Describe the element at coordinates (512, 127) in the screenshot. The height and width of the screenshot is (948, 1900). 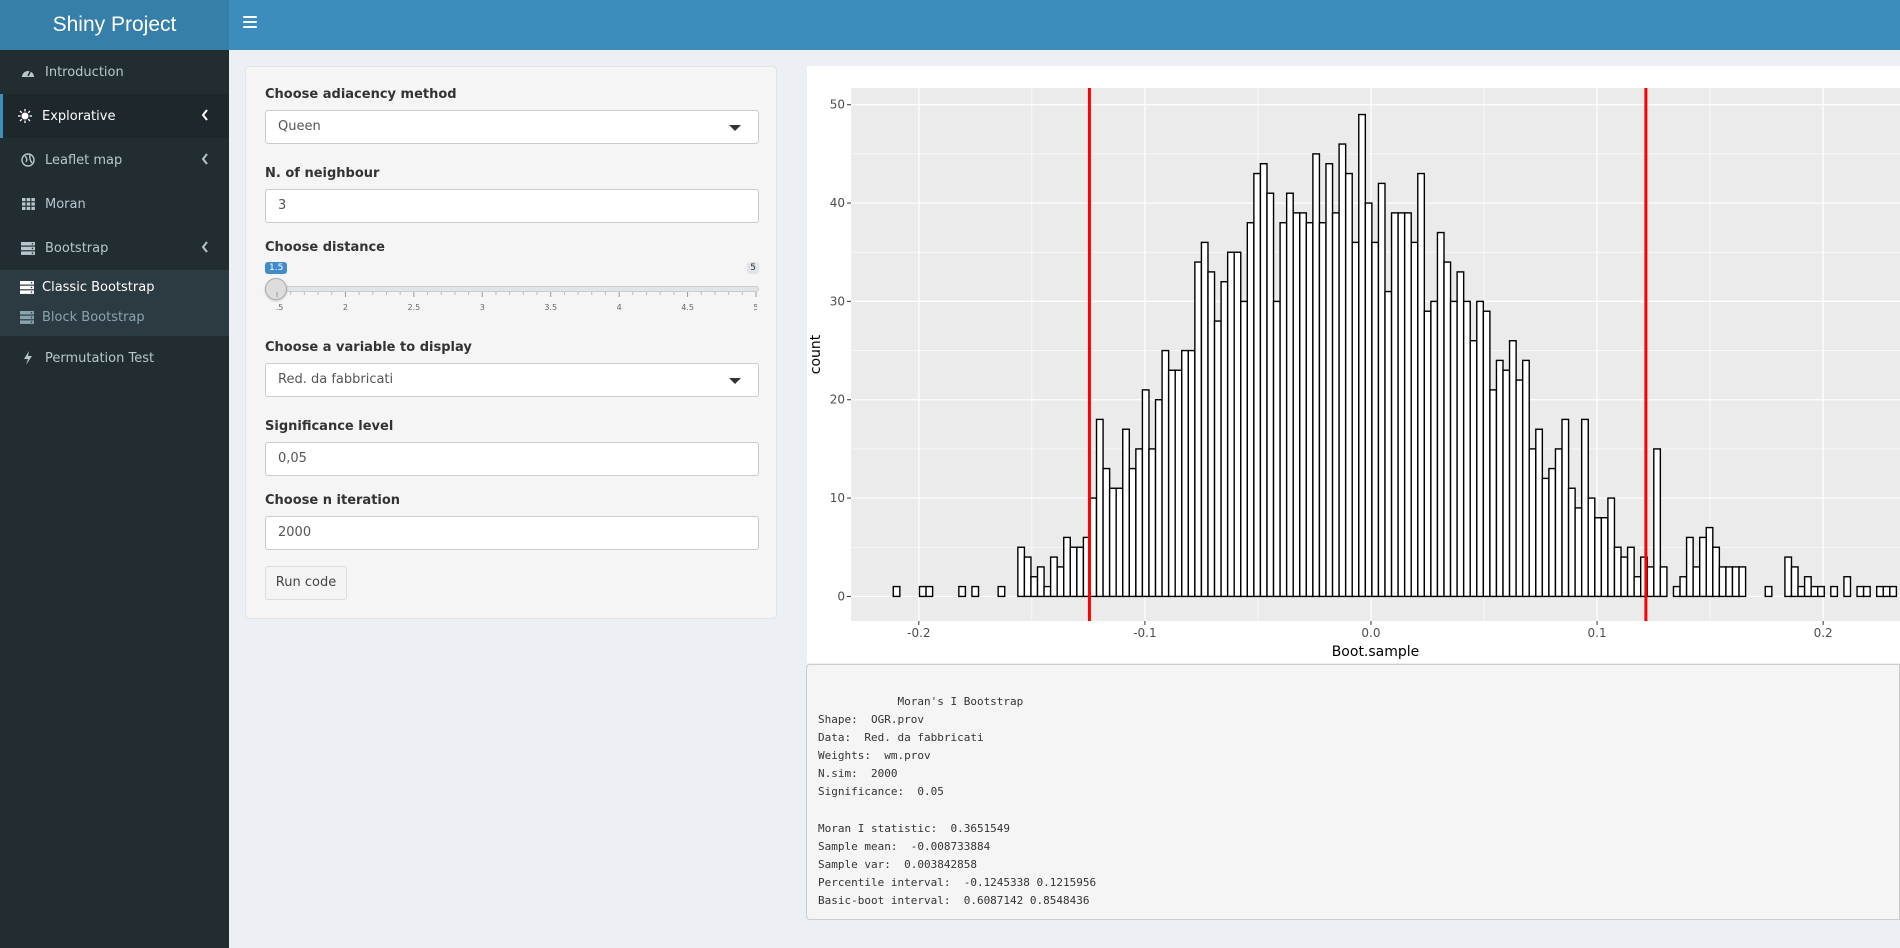
I see `adjacency-select: Queen` at that location.